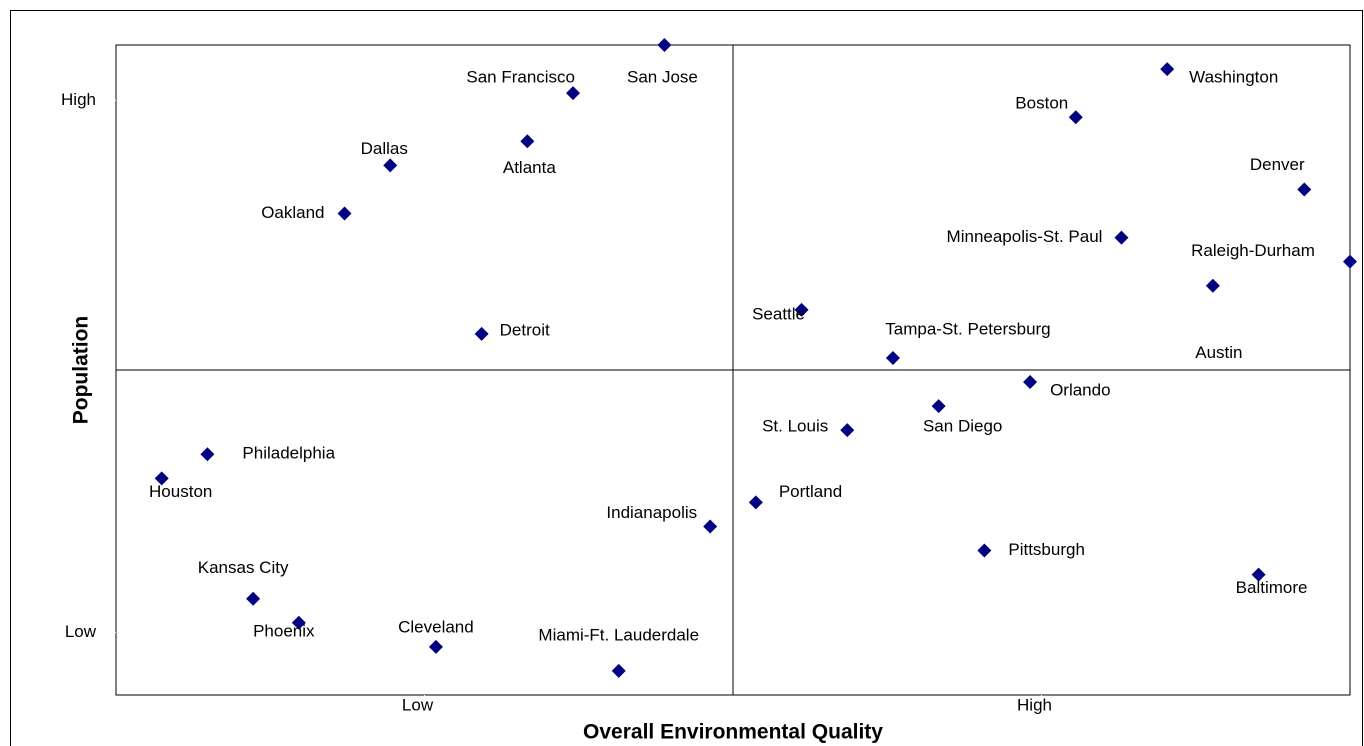 The width and height of the screenshot is (1364, 746). What do you see at coordinates (384, 148) in the screenshot?
I see `point-label: Dallas` at bounding box center [384, 148].